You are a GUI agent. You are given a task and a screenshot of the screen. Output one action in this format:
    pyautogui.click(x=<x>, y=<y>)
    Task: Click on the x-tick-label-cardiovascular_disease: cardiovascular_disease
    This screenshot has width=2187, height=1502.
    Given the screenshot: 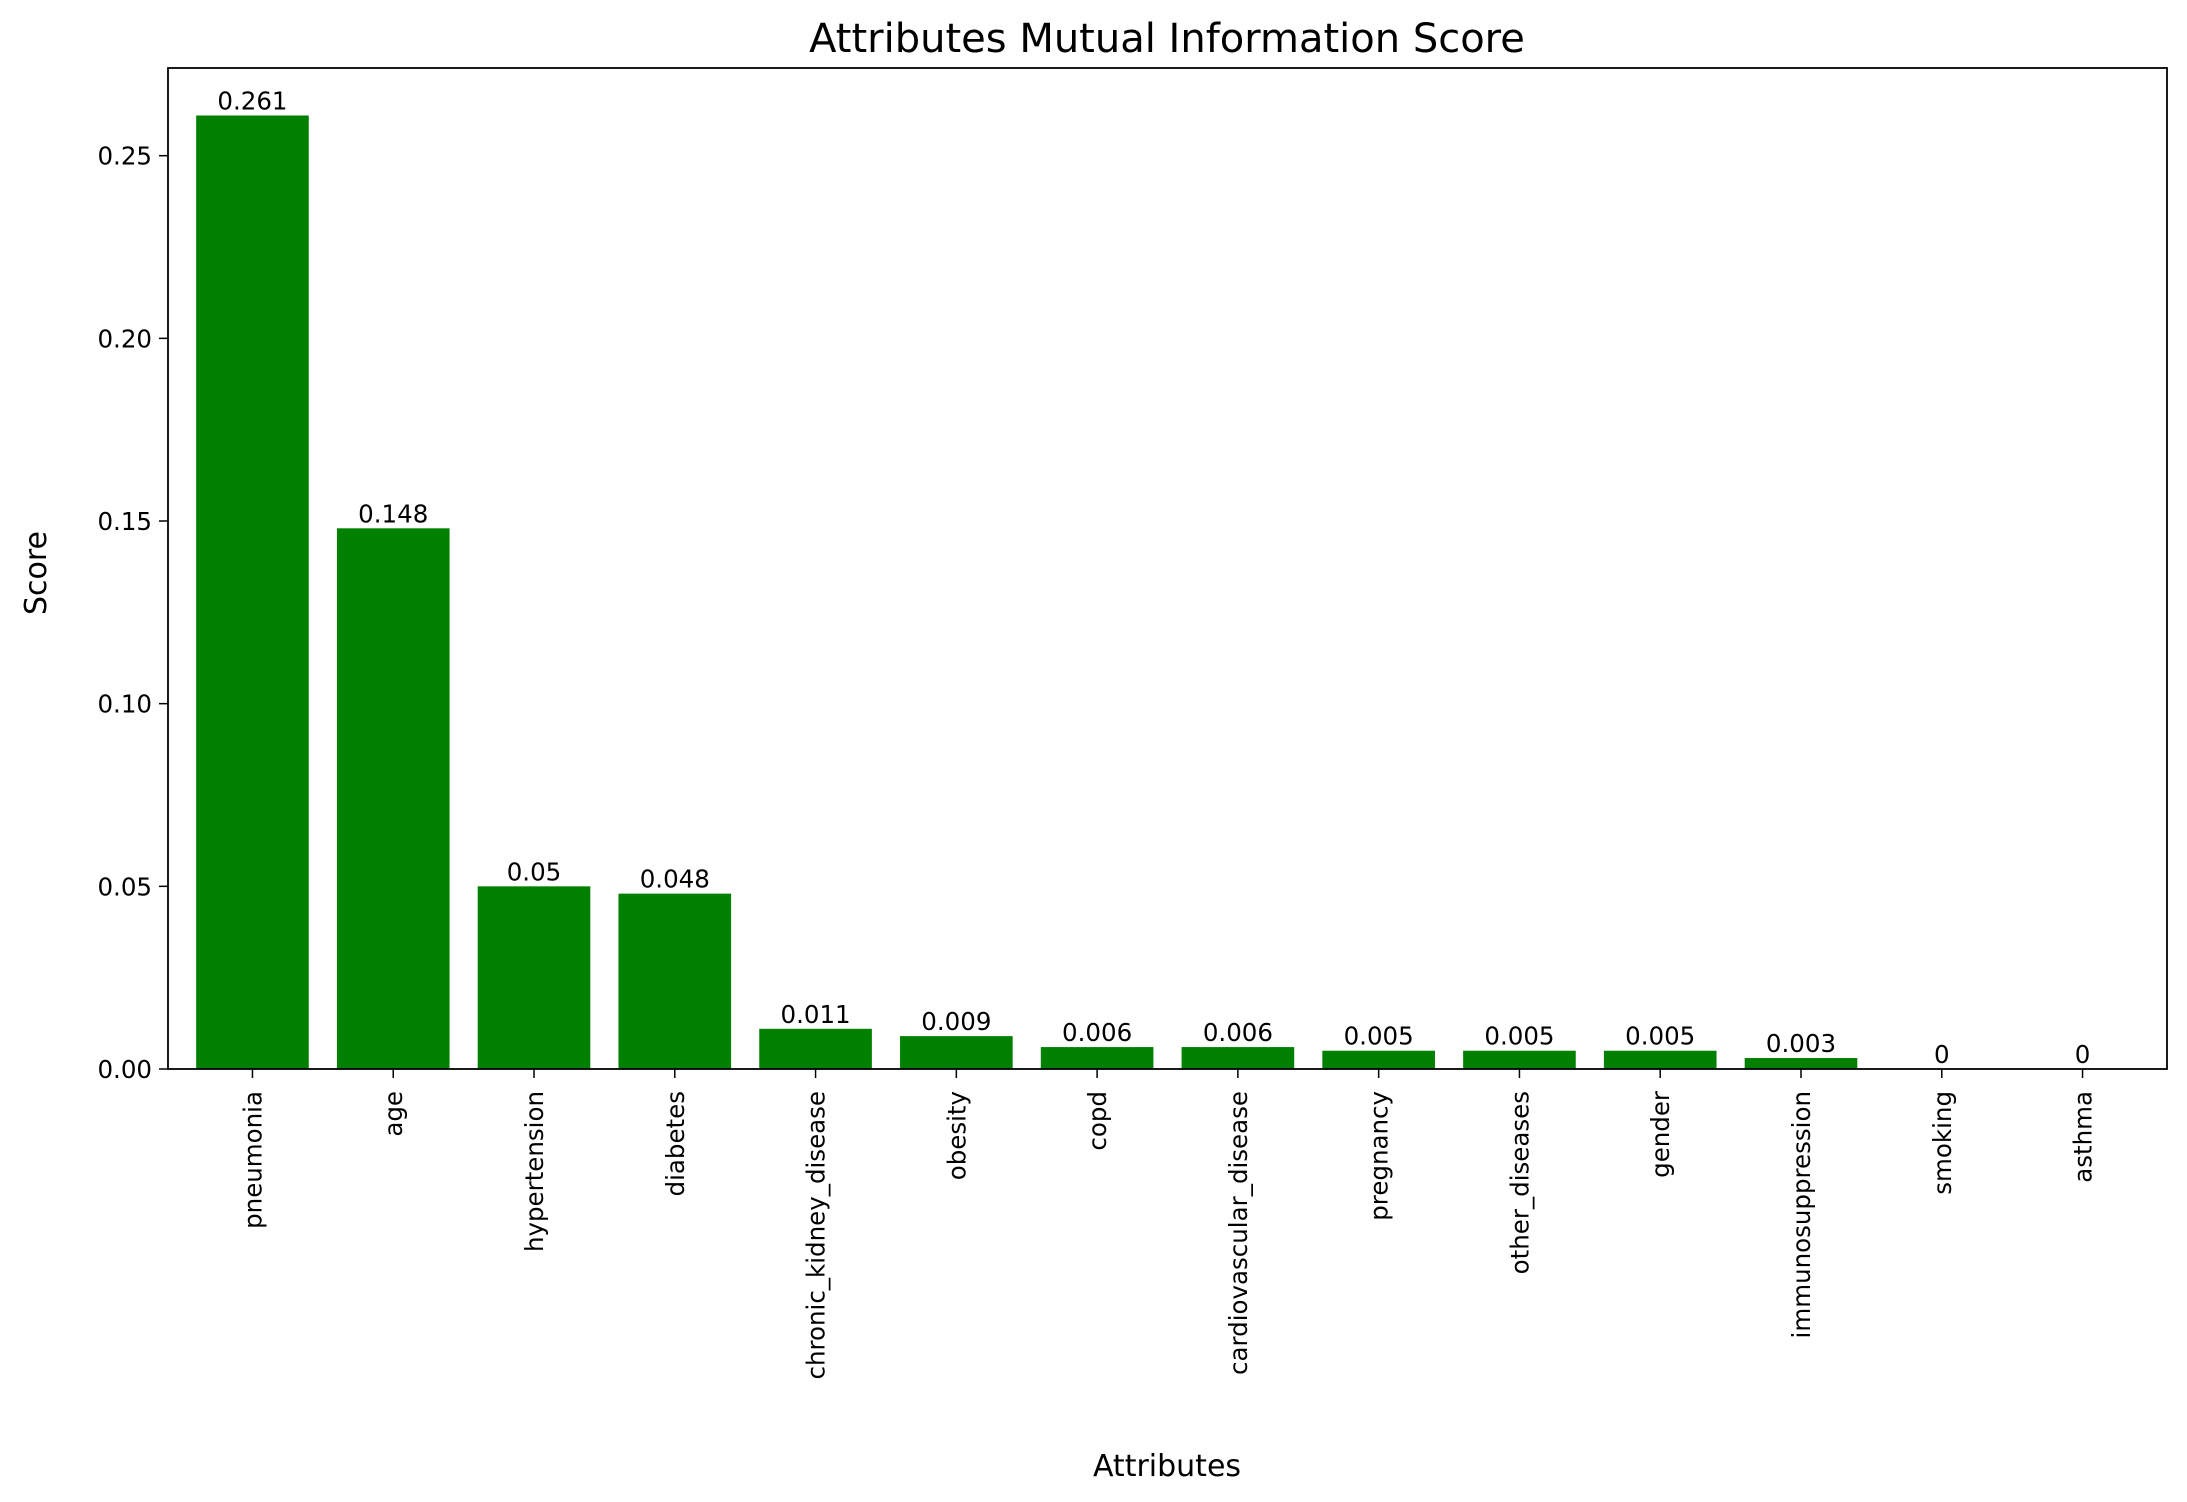 What is the action you would take?
    pyautogui.click(x=1238, y=1233)
    